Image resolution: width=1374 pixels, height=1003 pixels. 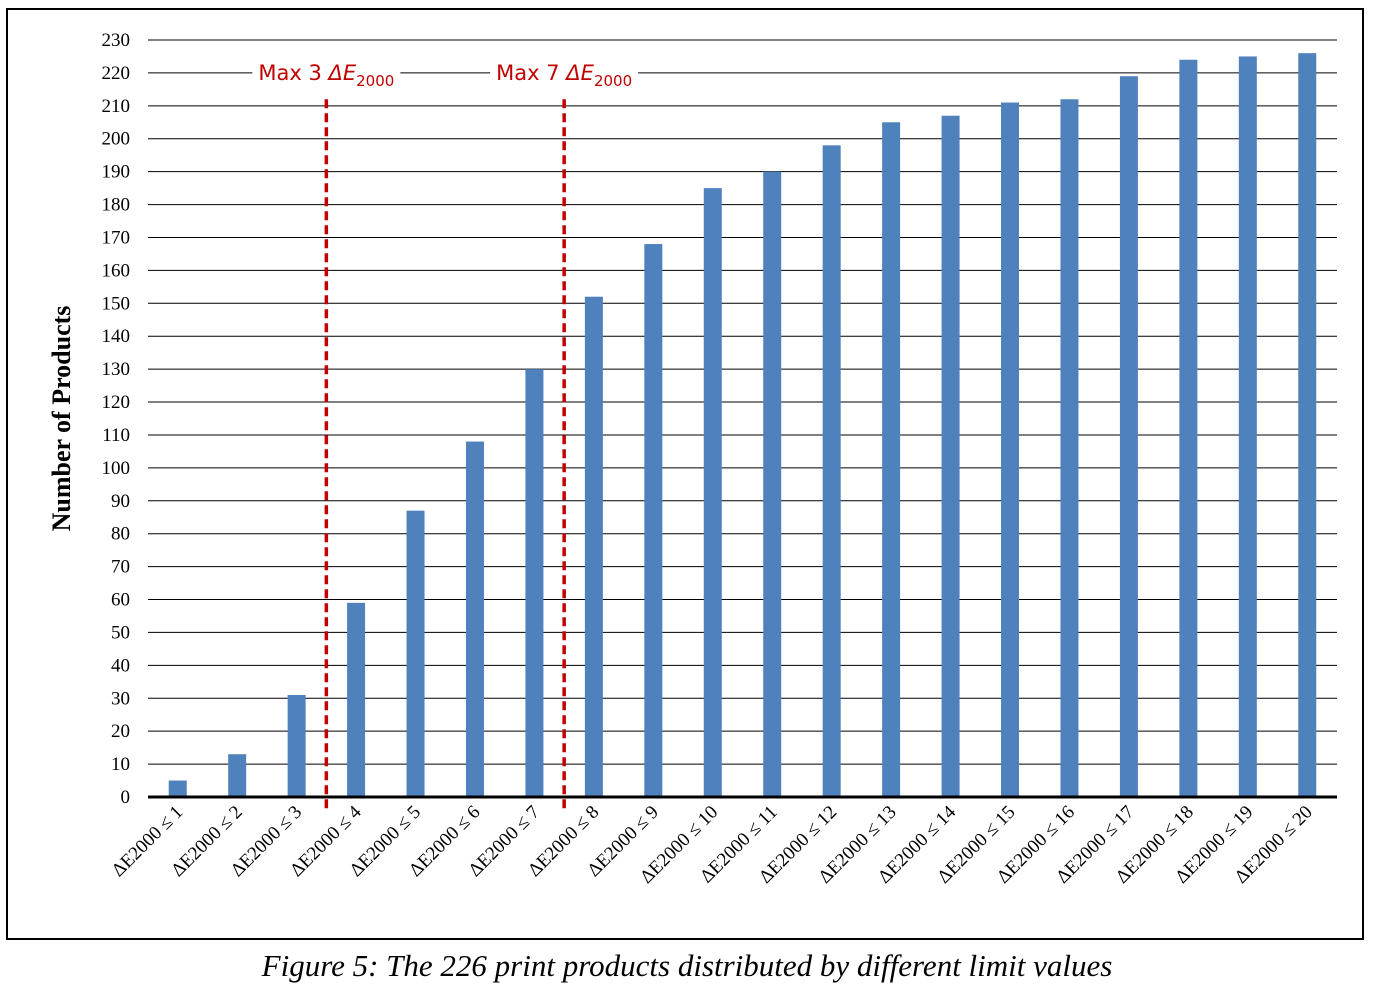 I want to click on y-tick-label: 130, so click(x=116, y=369).